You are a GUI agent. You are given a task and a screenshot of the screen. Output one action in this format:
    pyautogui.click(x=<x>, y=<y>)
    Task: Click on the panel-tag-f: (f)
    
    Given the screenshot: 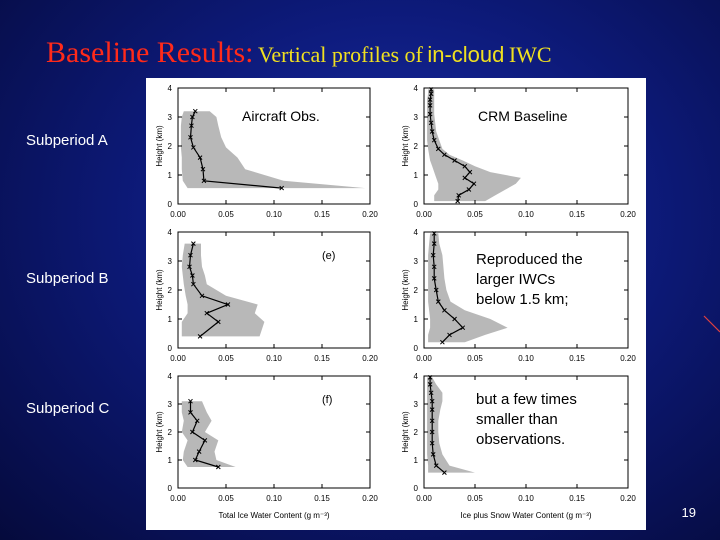 What is the action you would take?
    pyautogui.click(x=327, y=400)
    